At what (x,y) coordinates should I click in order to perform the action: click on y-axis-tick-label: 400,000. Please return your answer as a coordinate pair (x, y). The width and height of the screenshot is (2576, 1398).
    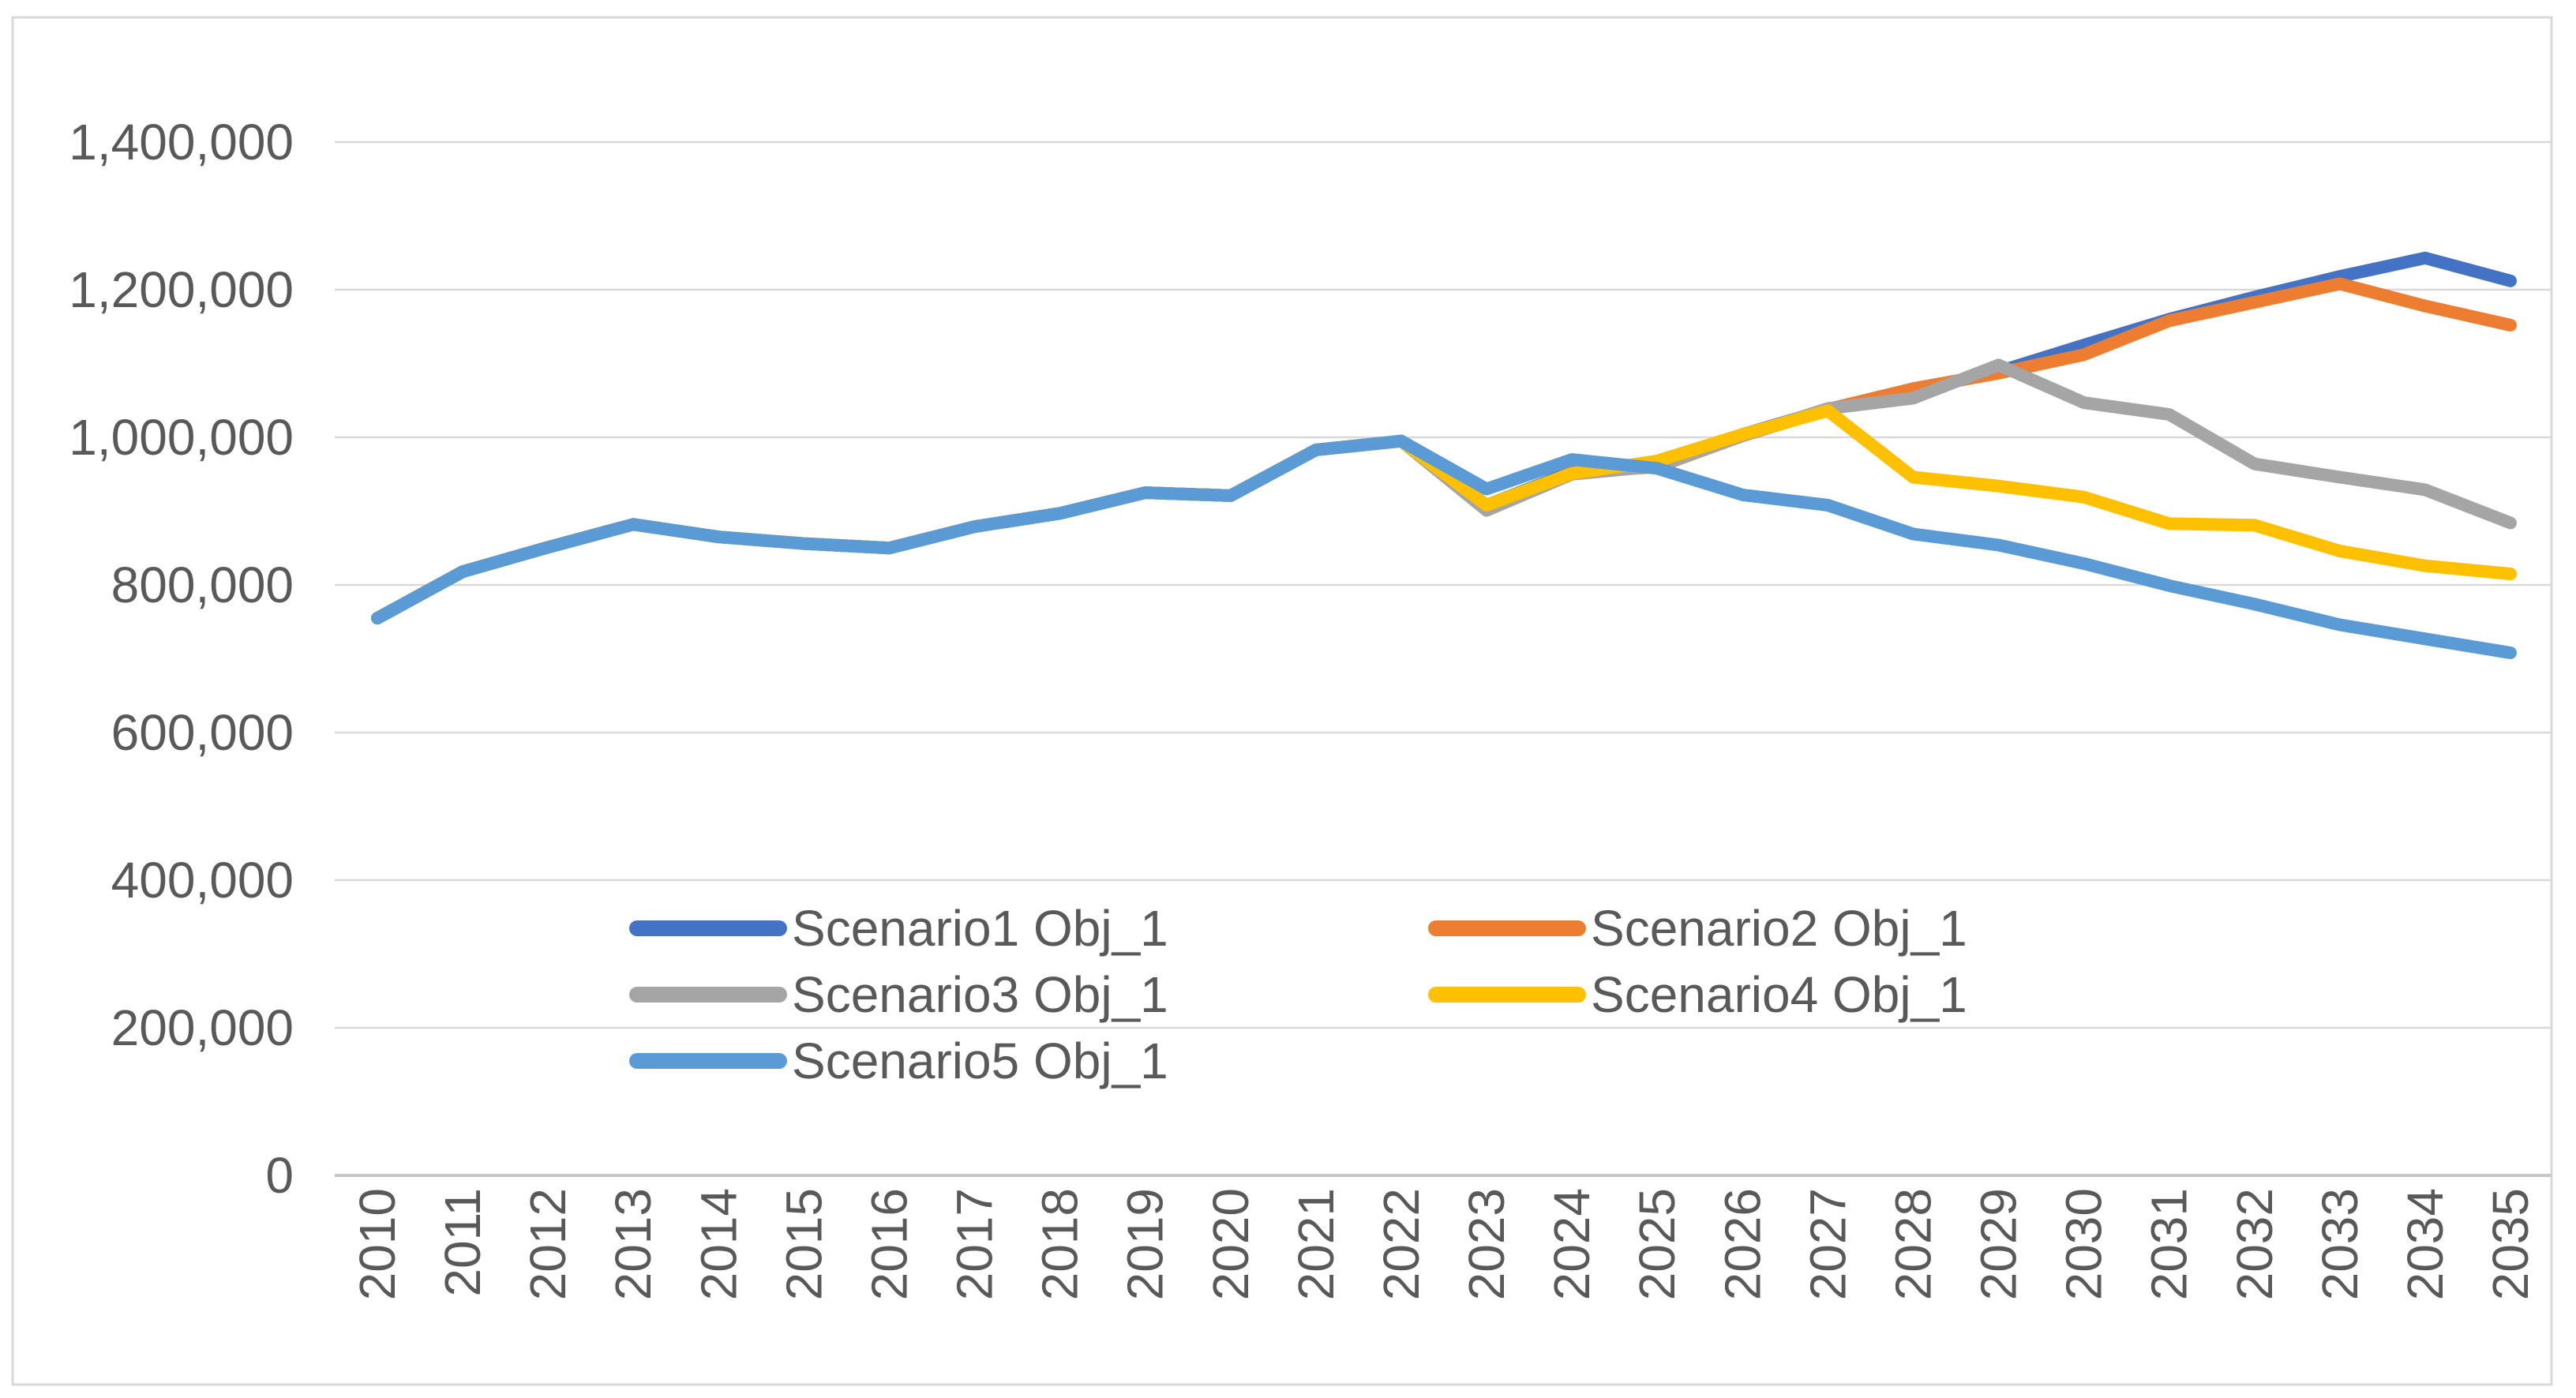
    Looking at the image, I should click on (202, 881).